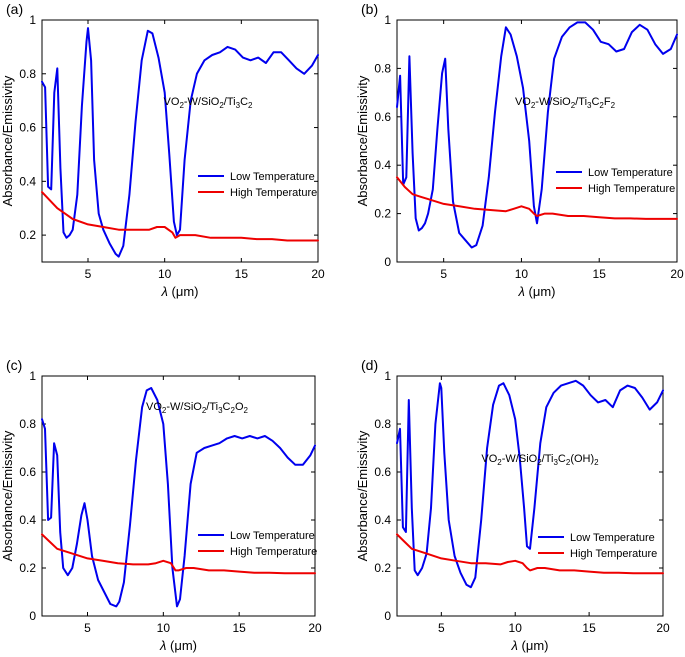  I want to click on panel-label: (a), so click(14, 9).